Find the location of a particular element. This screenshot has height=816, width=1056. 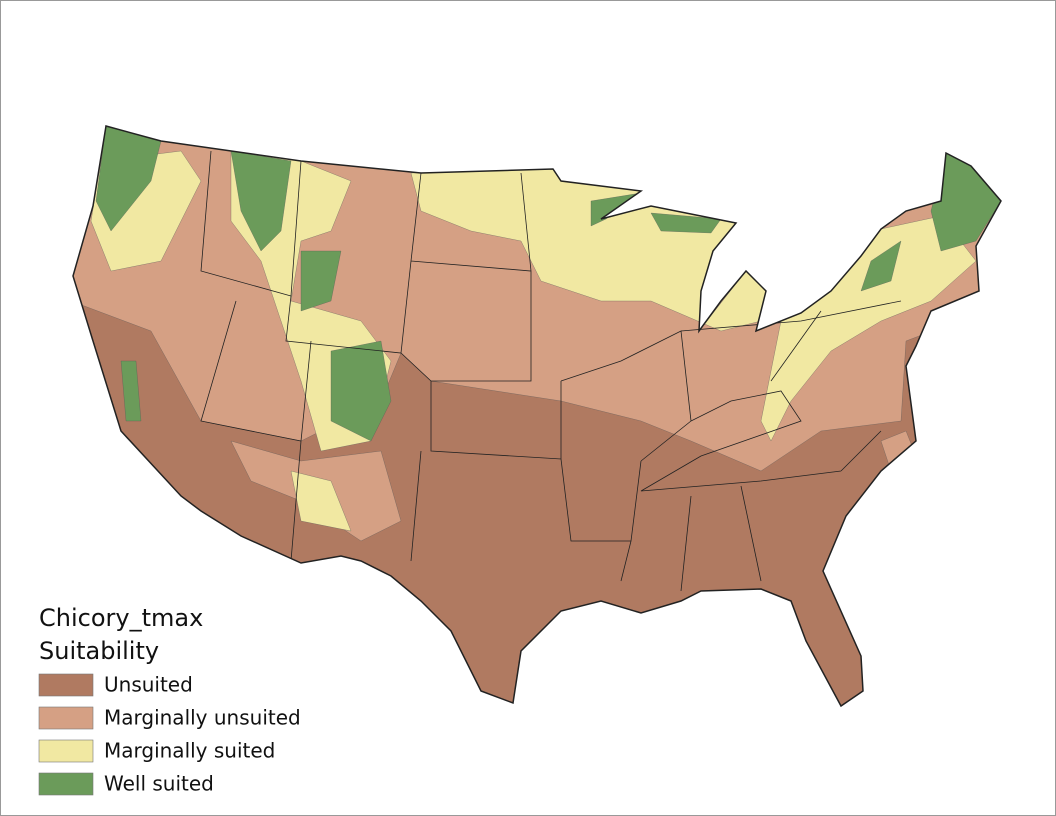

legend-label: Marginally suited is located at coordinates (189, 751).